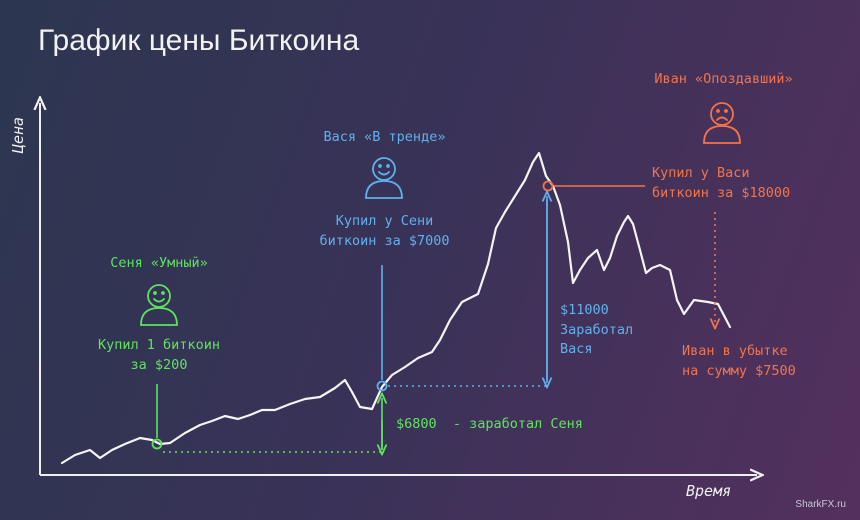  I want to click on ivan-note-line2: биткоин за $18000, so click(721, 192).